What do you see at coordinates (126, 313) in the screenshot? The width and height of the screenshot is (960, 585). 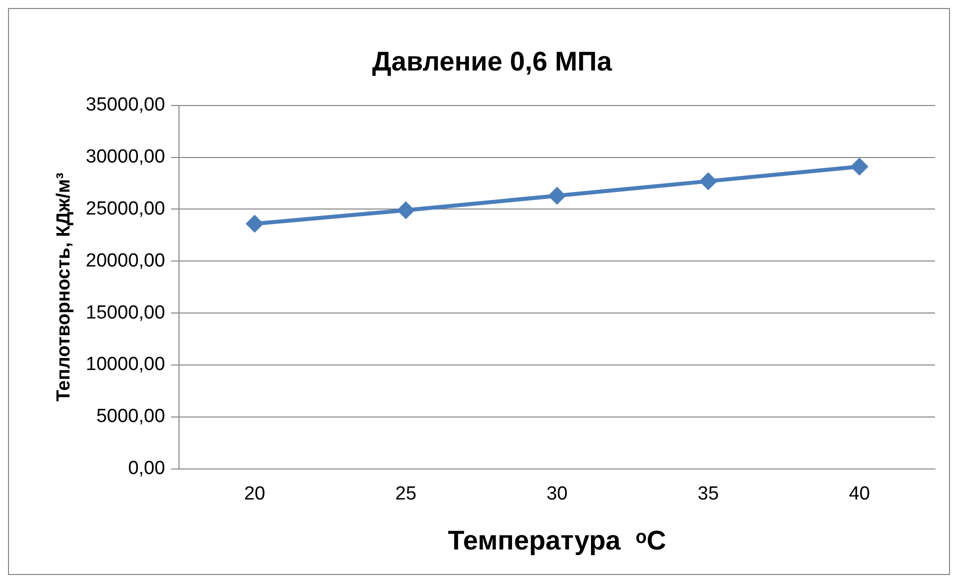 I see `y-tick-label: 15000,00` at bounding box center [126, 313].